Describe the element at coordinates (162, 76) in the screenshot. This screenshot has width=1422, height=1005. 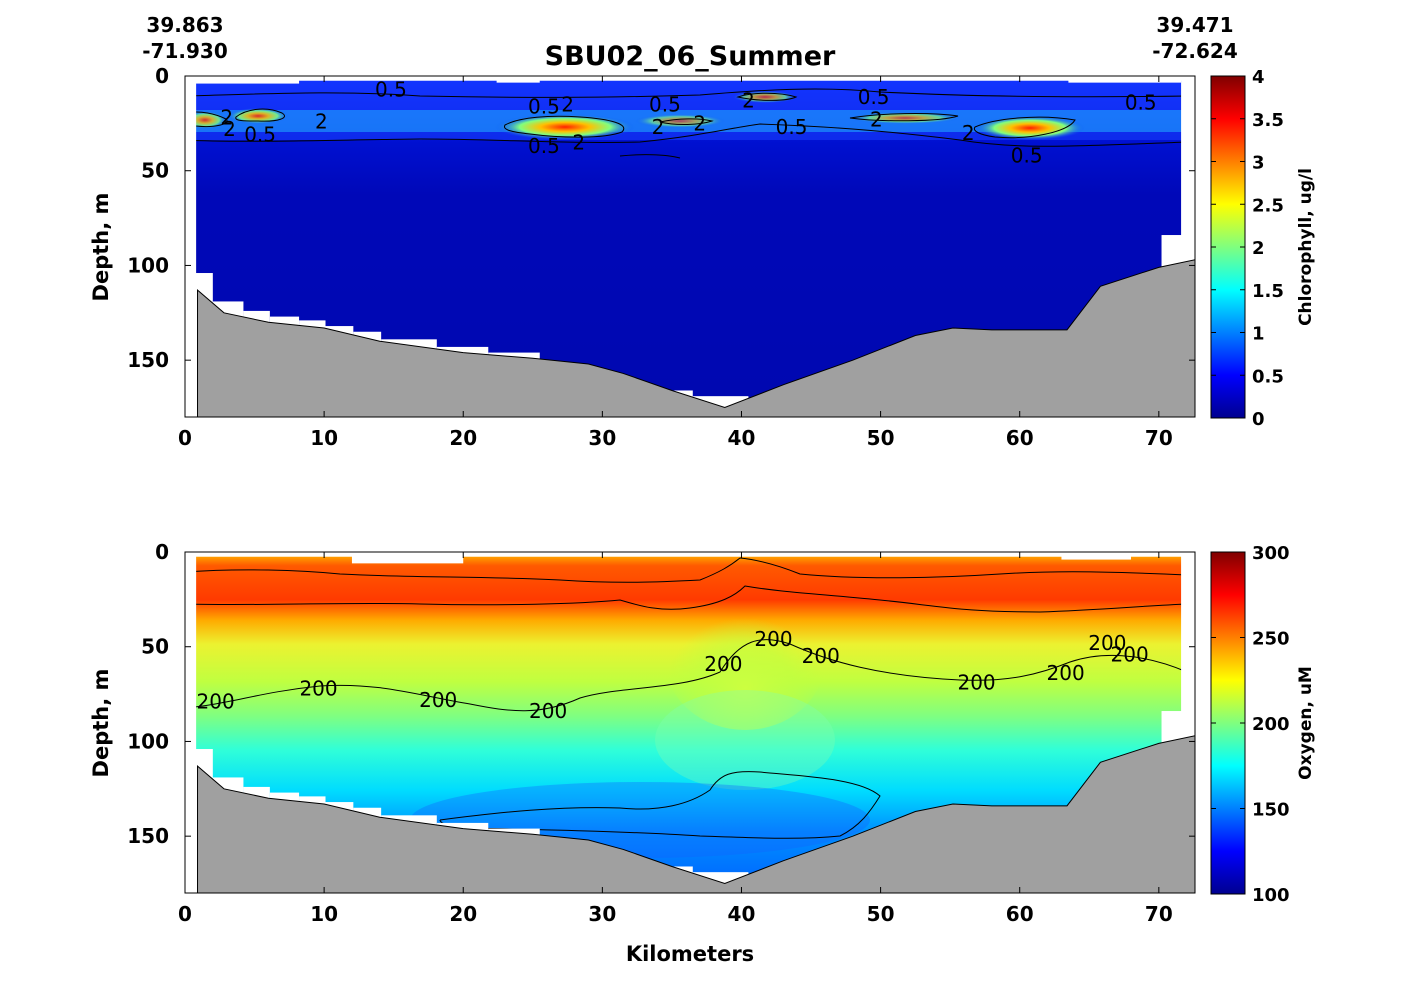
I see `y-tick-label: 0` at that location.